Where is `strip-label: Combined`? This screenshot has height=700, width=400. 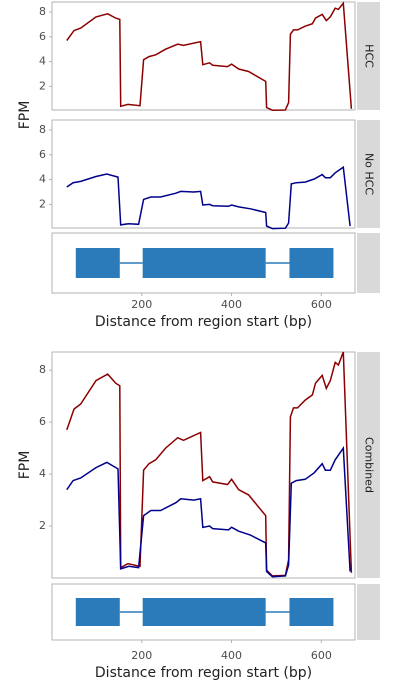
strip-label: Combined is located at coordinates (369, 465).